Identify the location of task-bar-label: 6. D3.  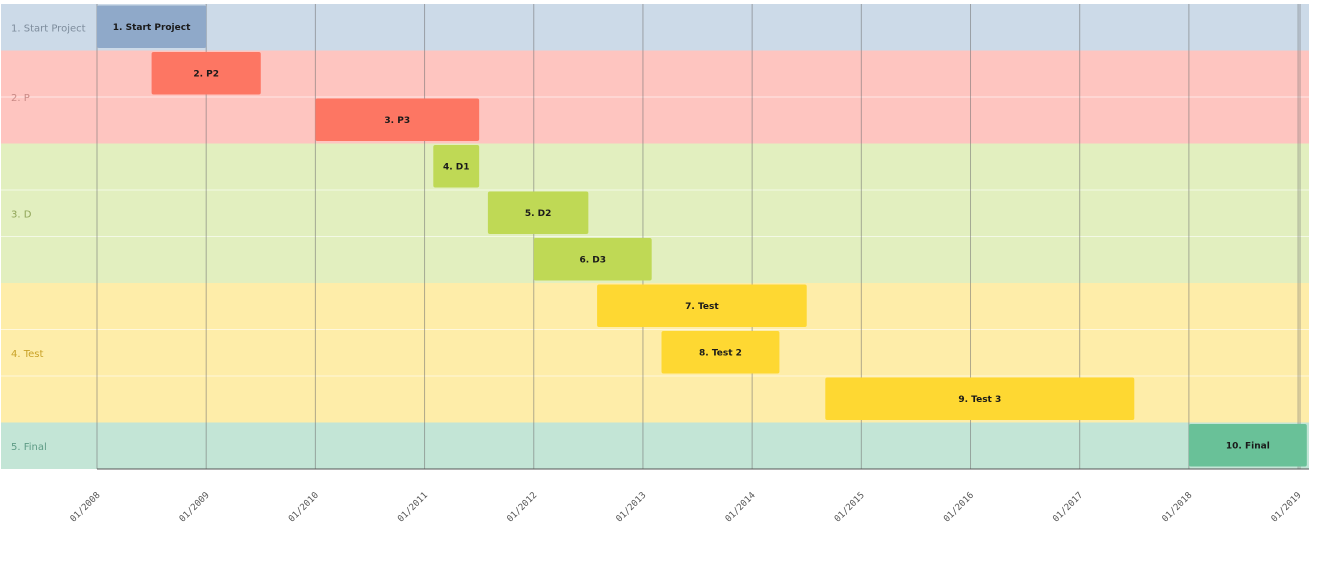
(592, 260).